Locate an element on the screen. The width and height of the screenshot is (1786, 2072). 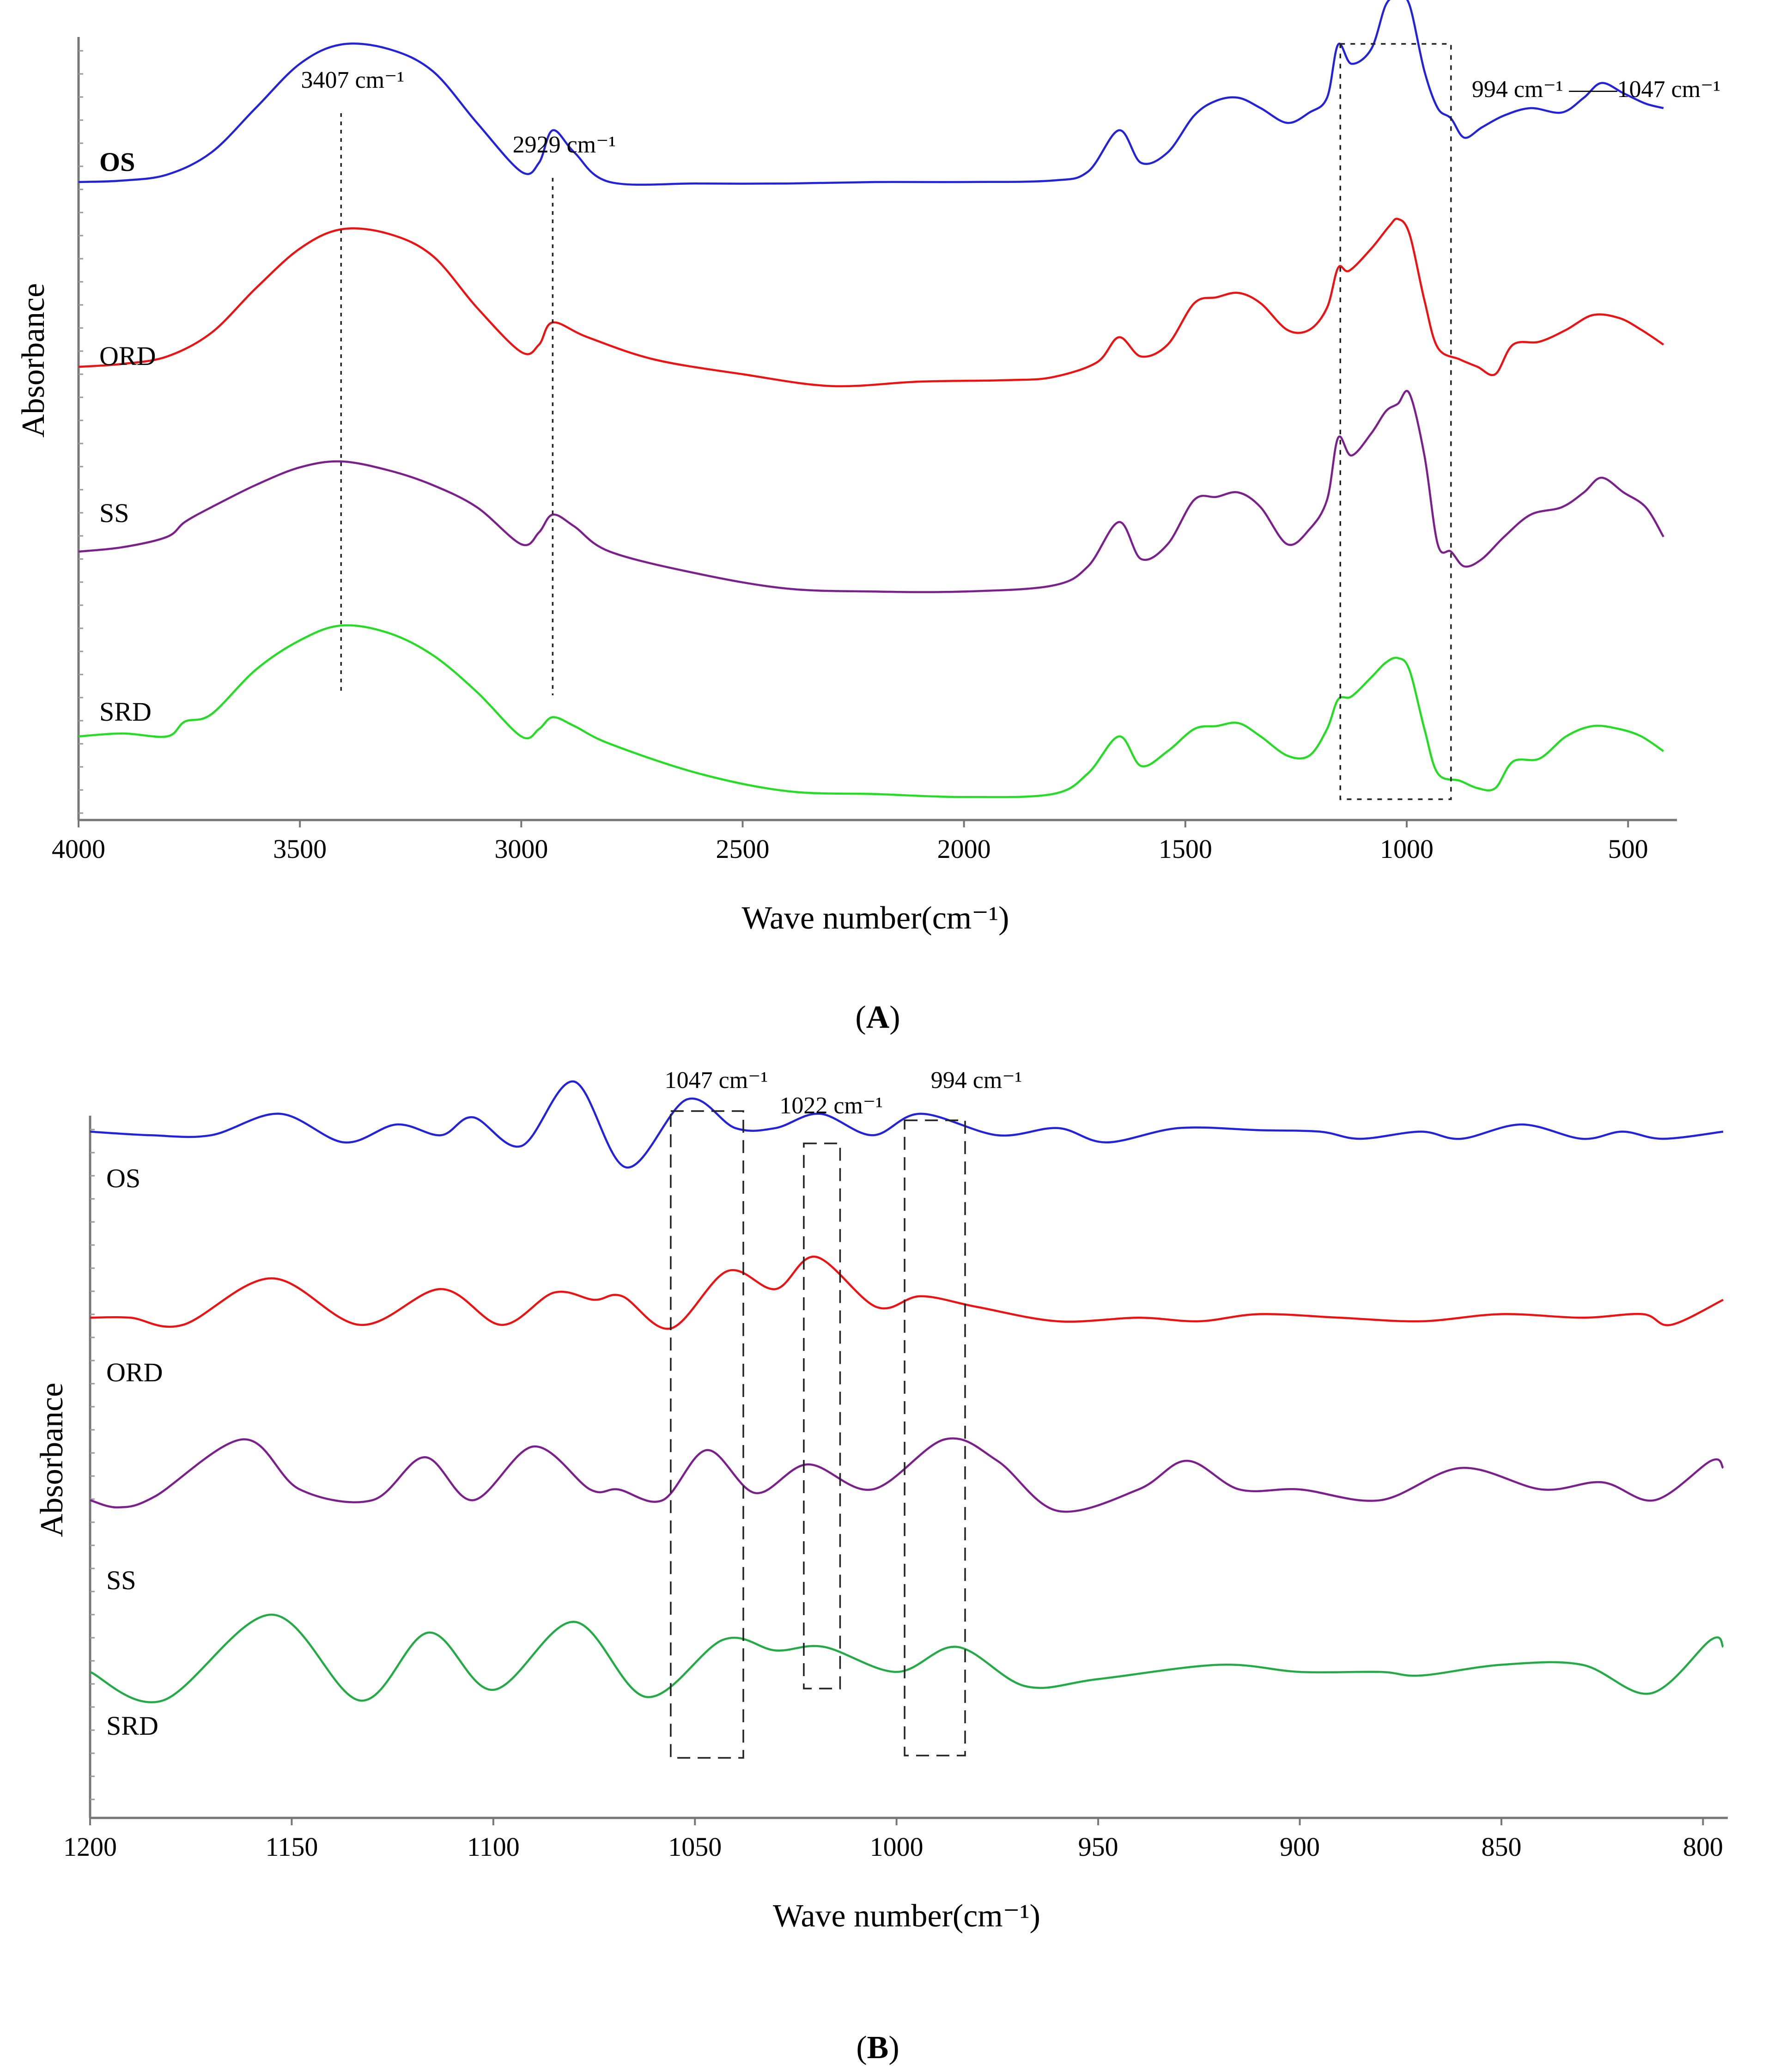
x-tick-label: 950 is located at coordinates (1098, 1847).